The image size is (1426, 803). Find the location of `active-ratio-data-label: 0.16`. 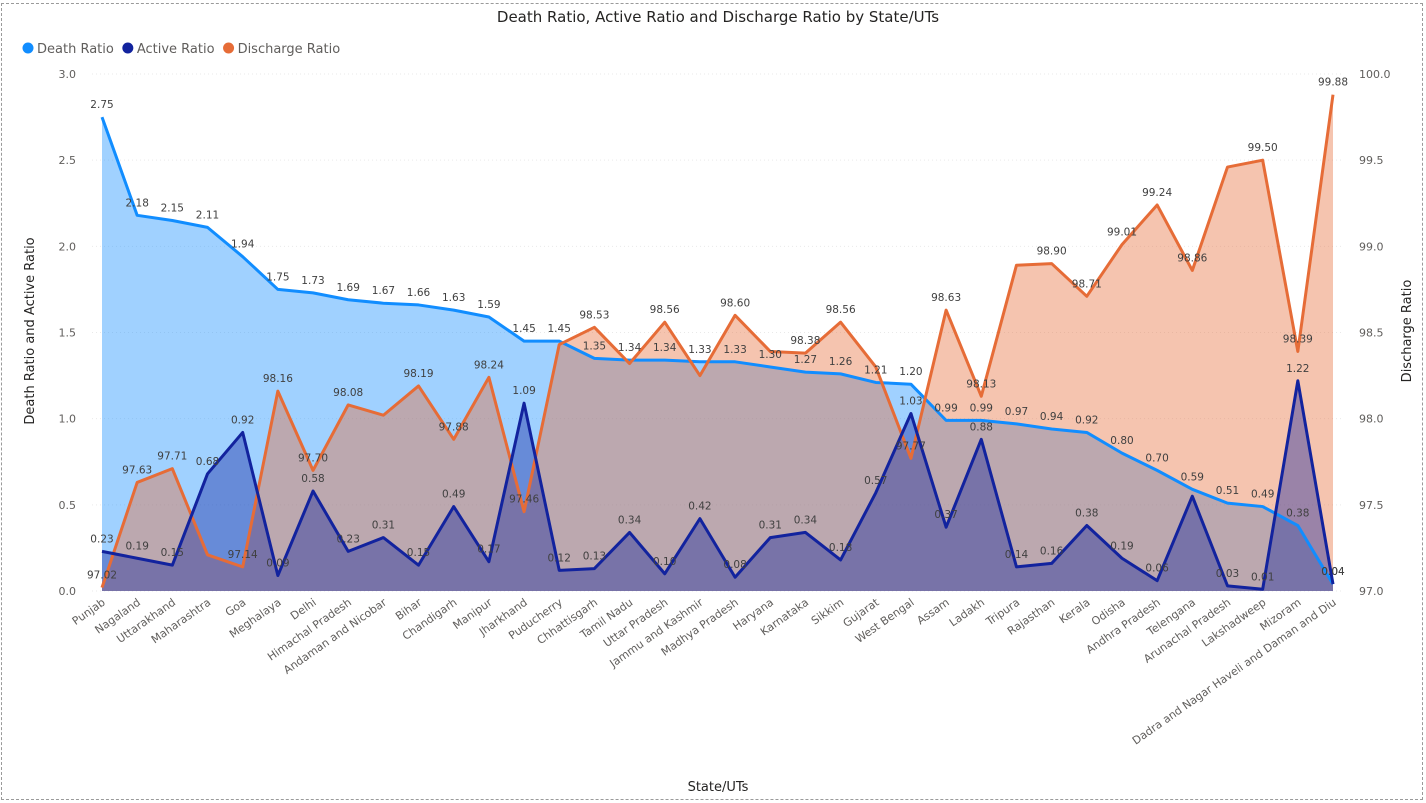

active-ratio-data-label: 0.16 is located at coordinates (1052, 551).